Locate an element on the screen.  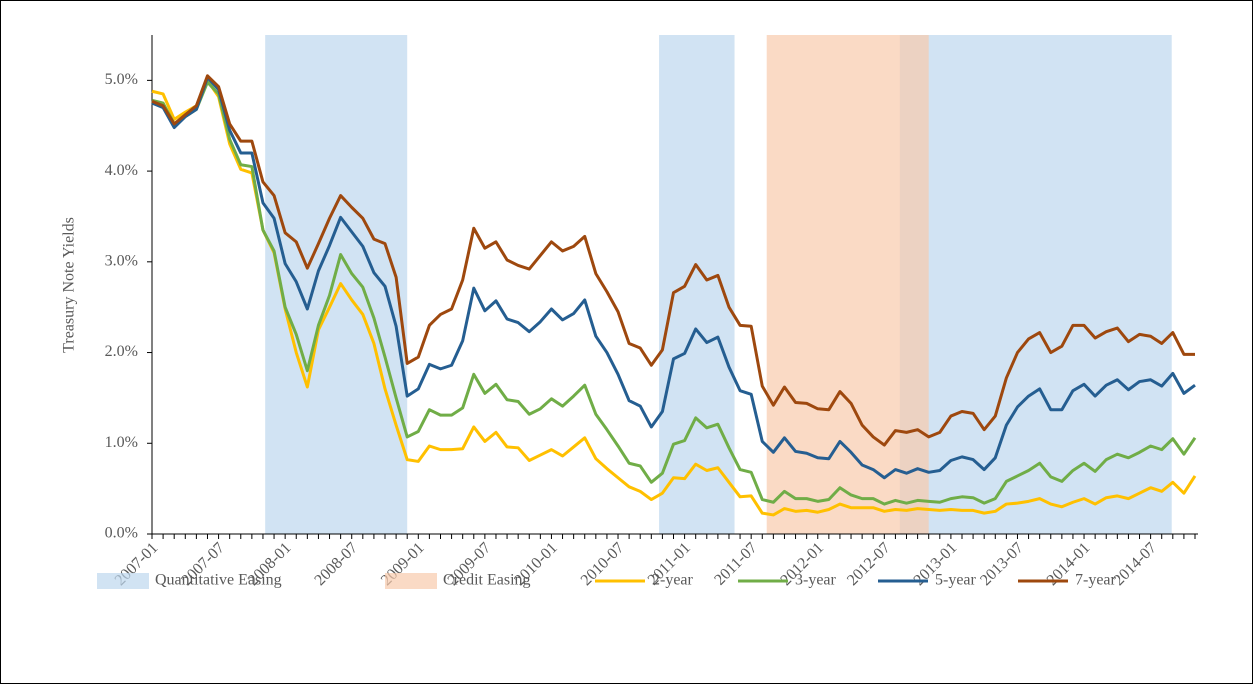
y-tick-label: 5.0% is located at coordinates (121, 79).